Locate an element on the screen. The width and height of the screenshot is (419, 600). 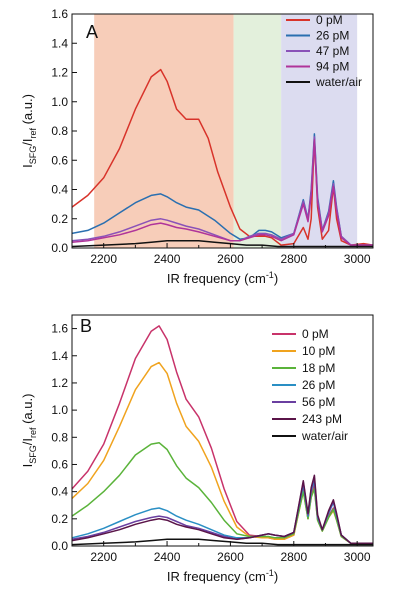
panel-letter: B is located at coordinates (86, 326).